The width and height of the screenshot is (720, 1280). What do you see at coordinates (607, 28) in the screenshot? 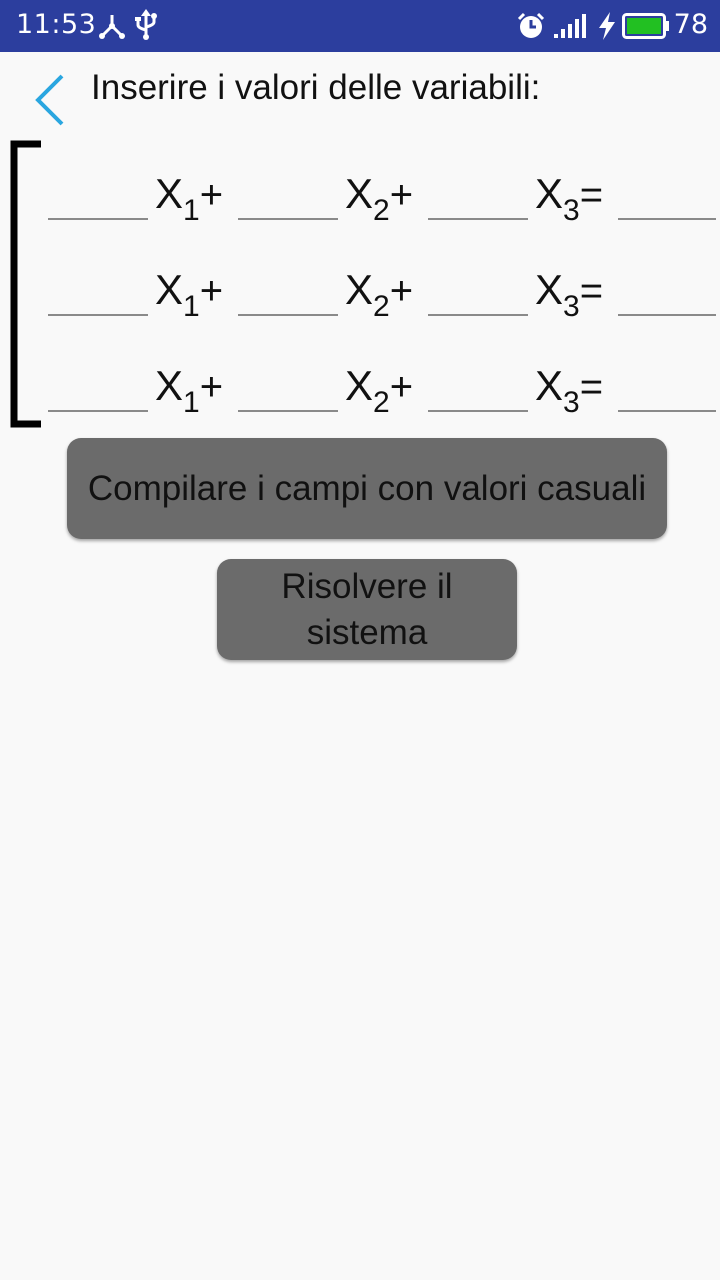
I see `charging-bolt-icon` at bounding box center [607, 28].